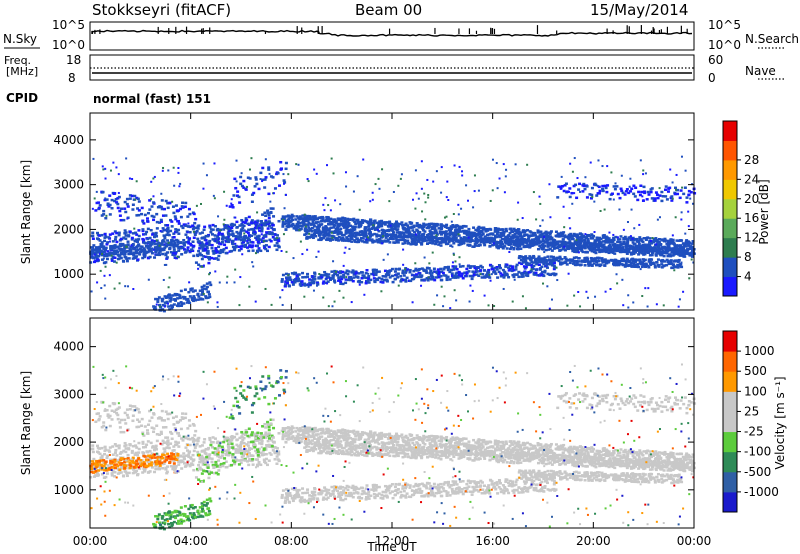 The width and height of the screenshot is (800, 554). I want to click on power-colorbar-tick-label: 4, so click(748, 277).